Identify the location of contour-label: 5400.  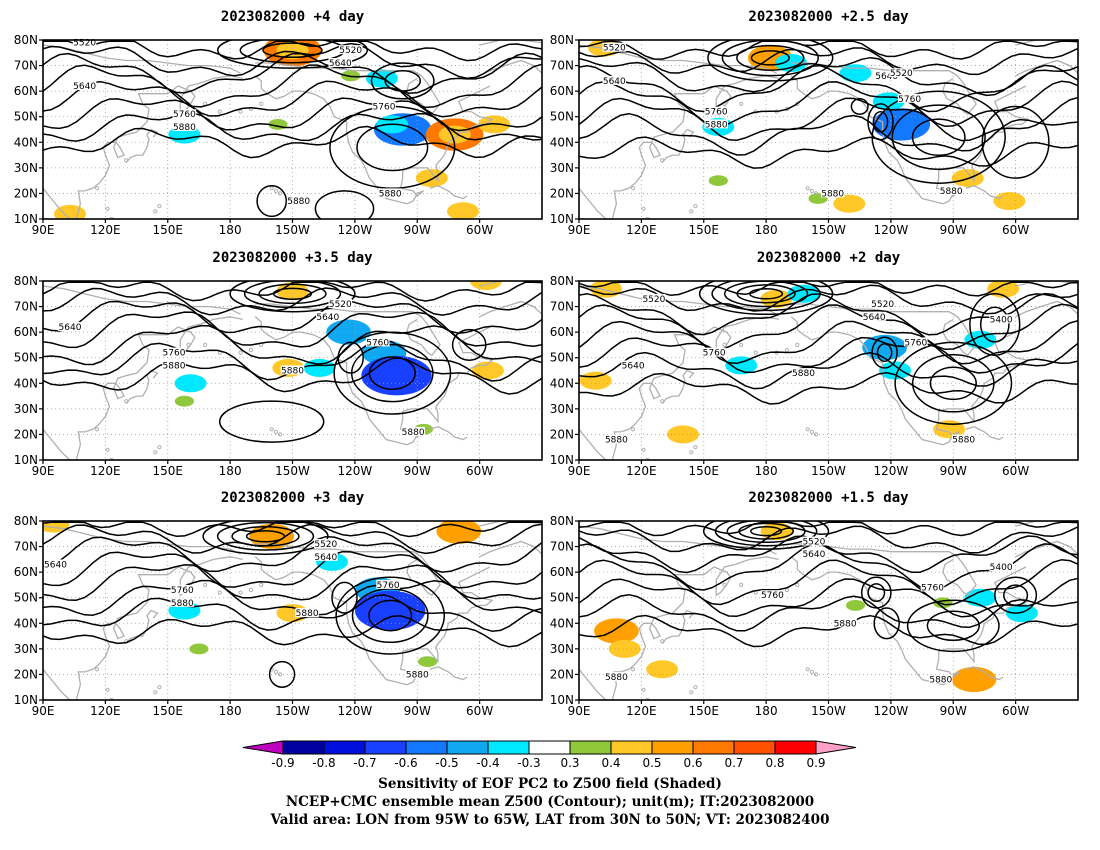
(1001, 568).